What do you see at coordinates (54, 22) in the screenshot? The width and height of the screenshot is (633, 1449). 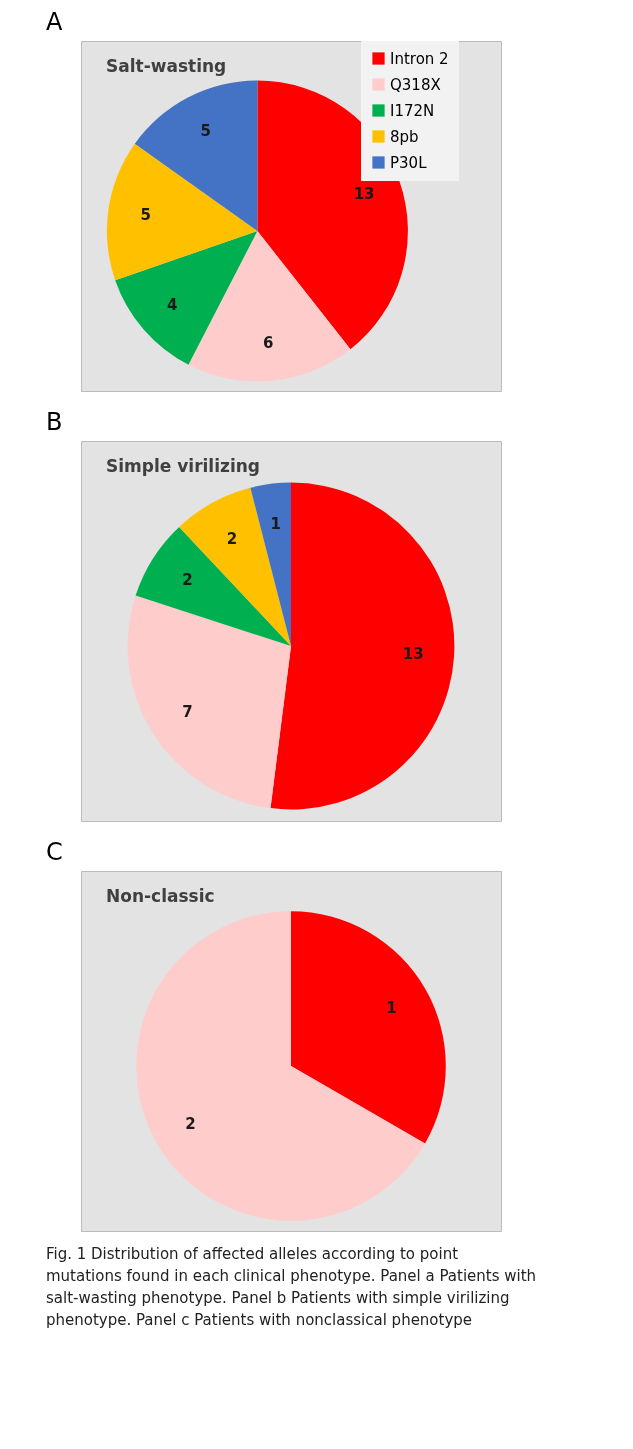 I see `text: A` at bounding box center [54, 22].